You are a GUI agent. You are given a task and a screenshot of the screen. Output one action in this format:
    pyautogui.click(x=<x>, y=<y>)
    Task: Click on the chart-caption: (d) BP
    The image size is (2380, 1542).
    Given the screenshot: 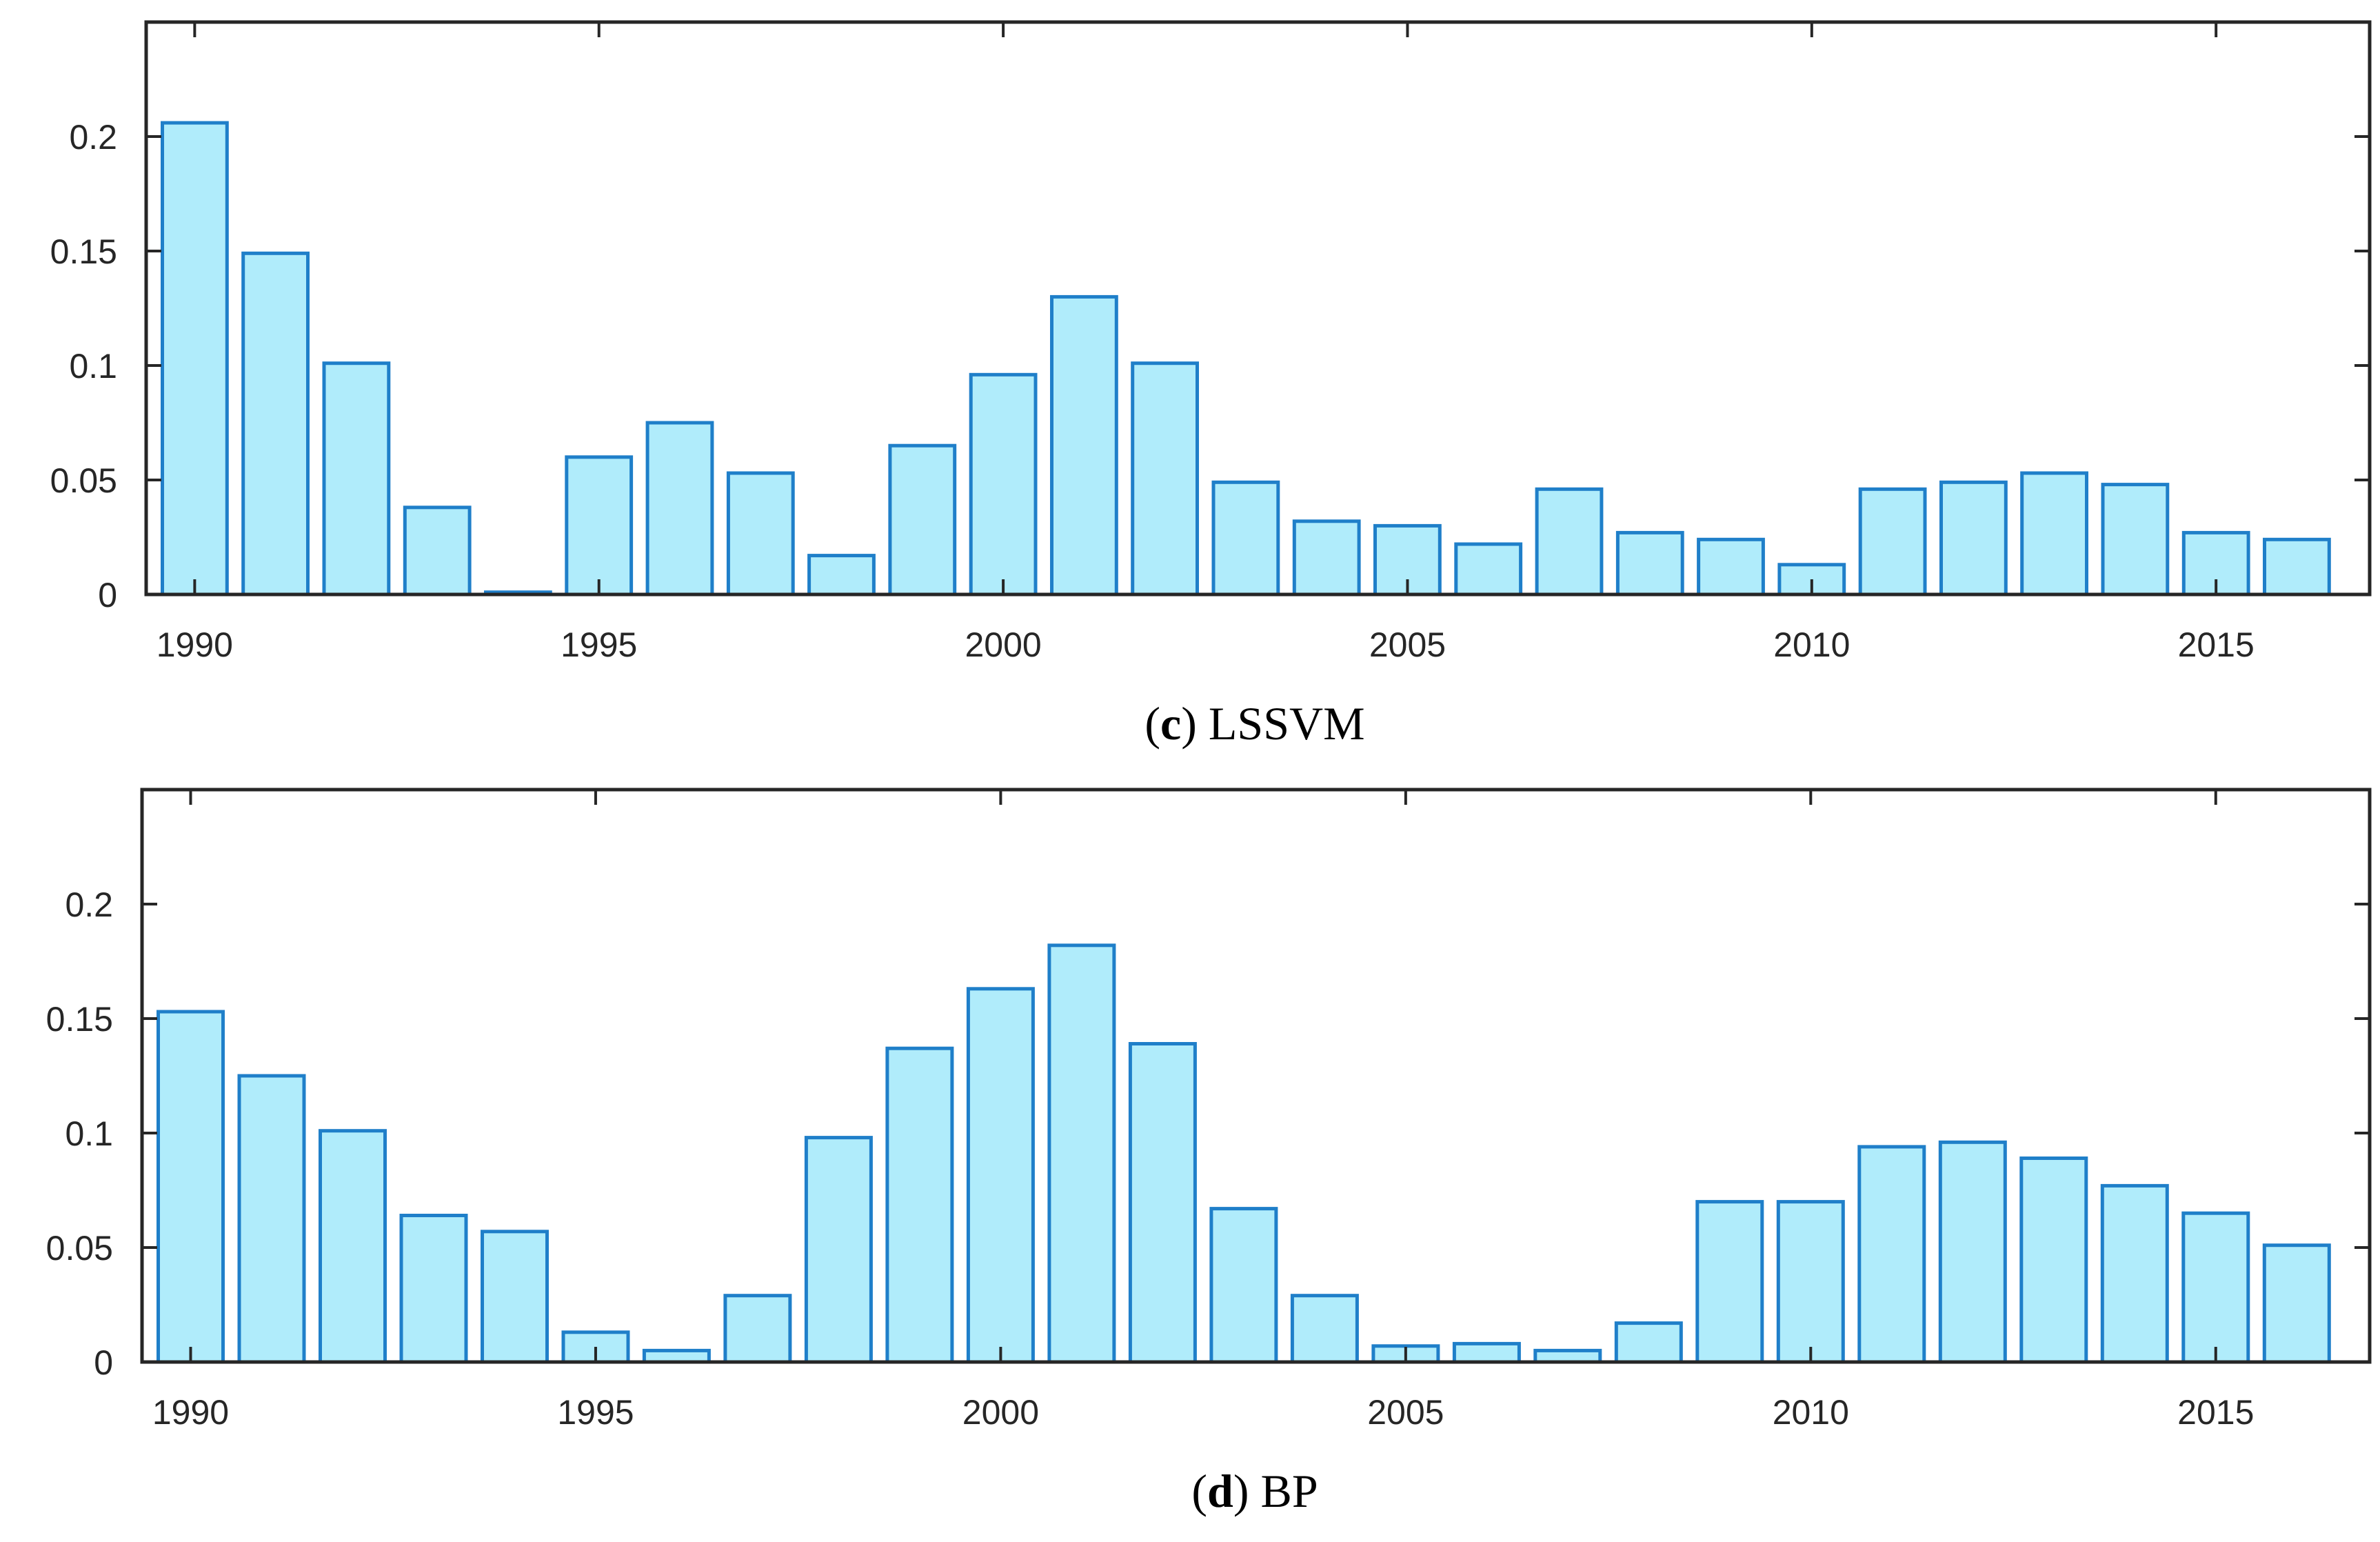 What is the action you would take?
    pyautogui.click(x=1254, y=1491)
    